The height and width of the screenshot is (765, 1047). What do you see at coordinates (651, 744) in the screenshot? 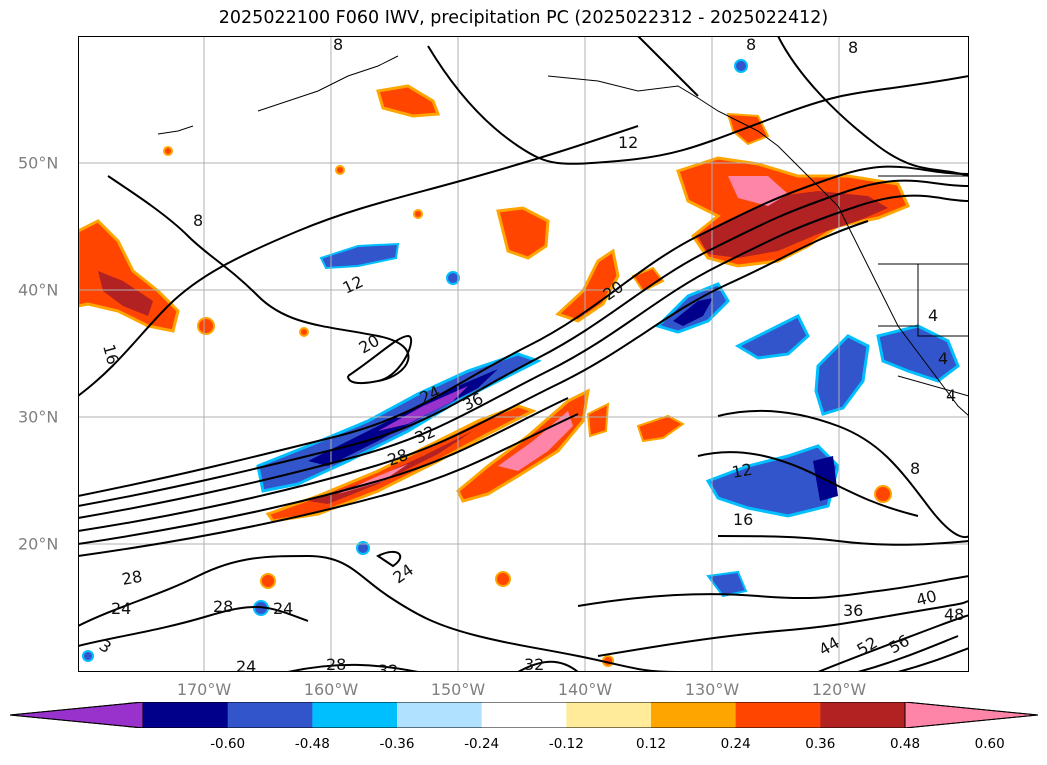
I see `colorbar-tick-label: 0.12` at bounding box center [651, 744].